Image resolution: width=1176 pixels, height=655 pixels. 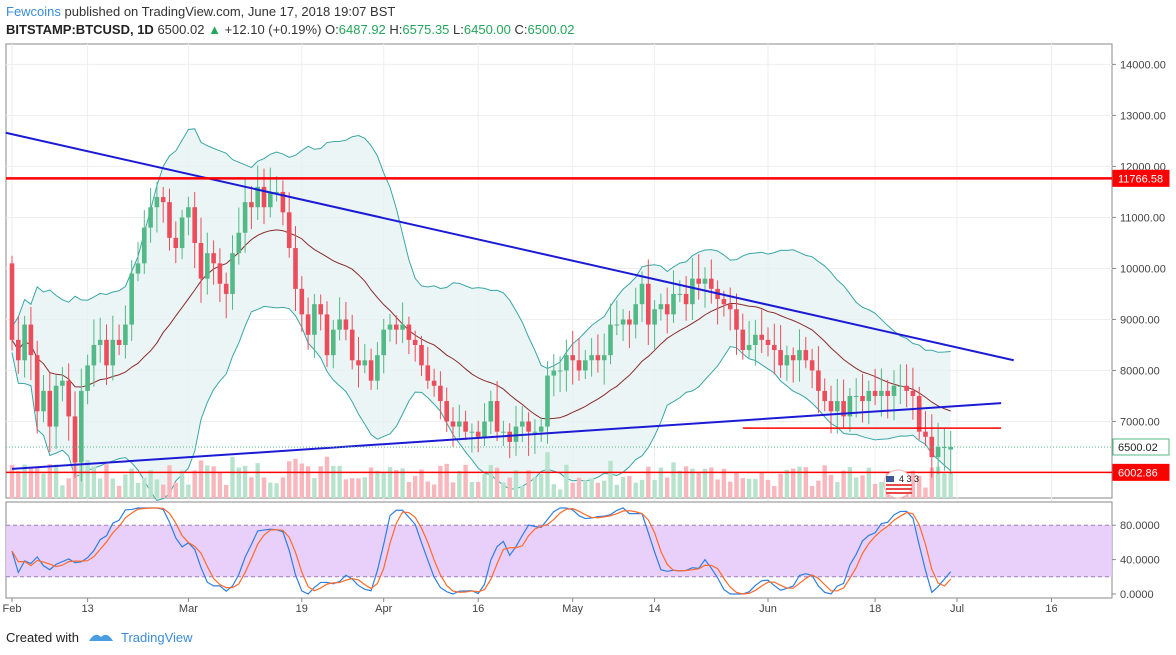 I want to click on x-tick-label: May, so click(x=572, y=609).